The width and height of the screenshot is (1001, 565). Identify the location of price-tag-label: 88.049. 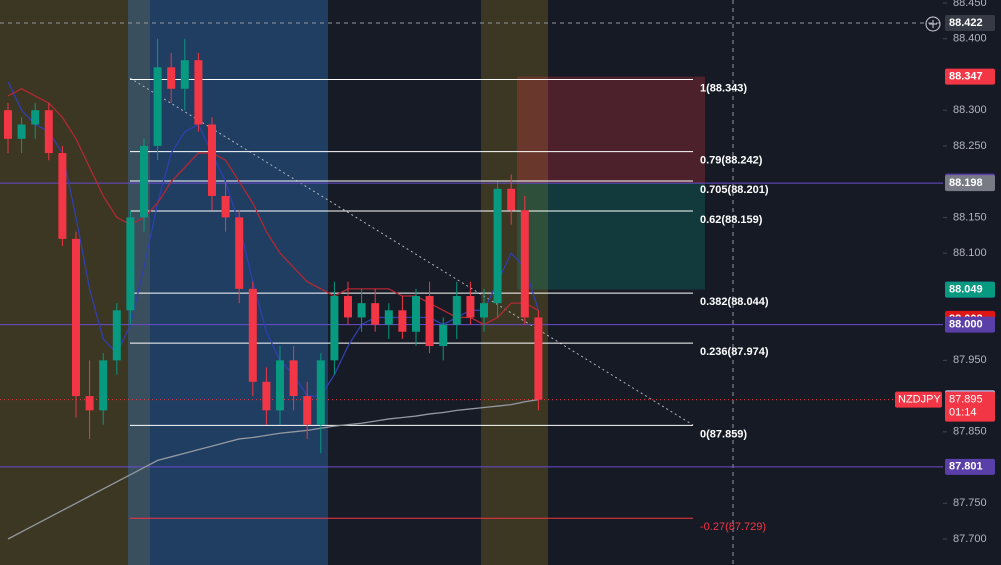
(966, 289).